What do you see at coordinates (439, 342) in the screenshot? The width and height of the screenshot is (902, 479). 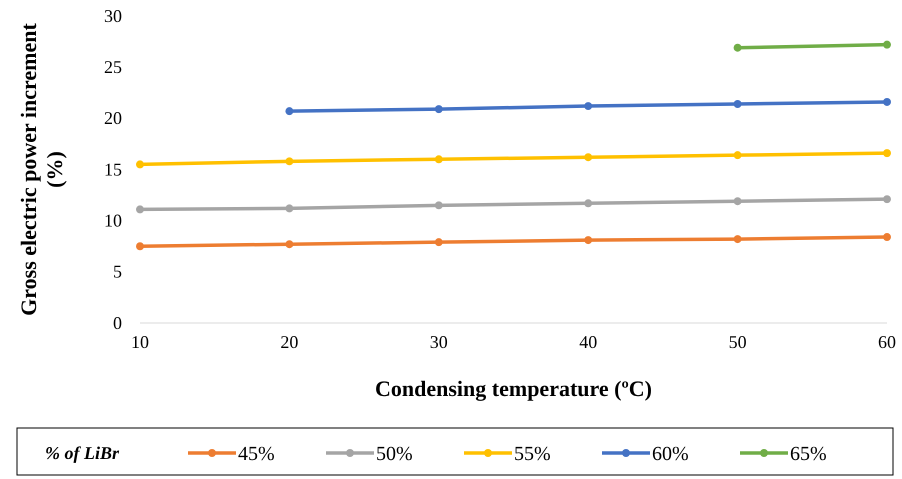 I see `x-tick-label: 30` at bounding box center [439, 342].